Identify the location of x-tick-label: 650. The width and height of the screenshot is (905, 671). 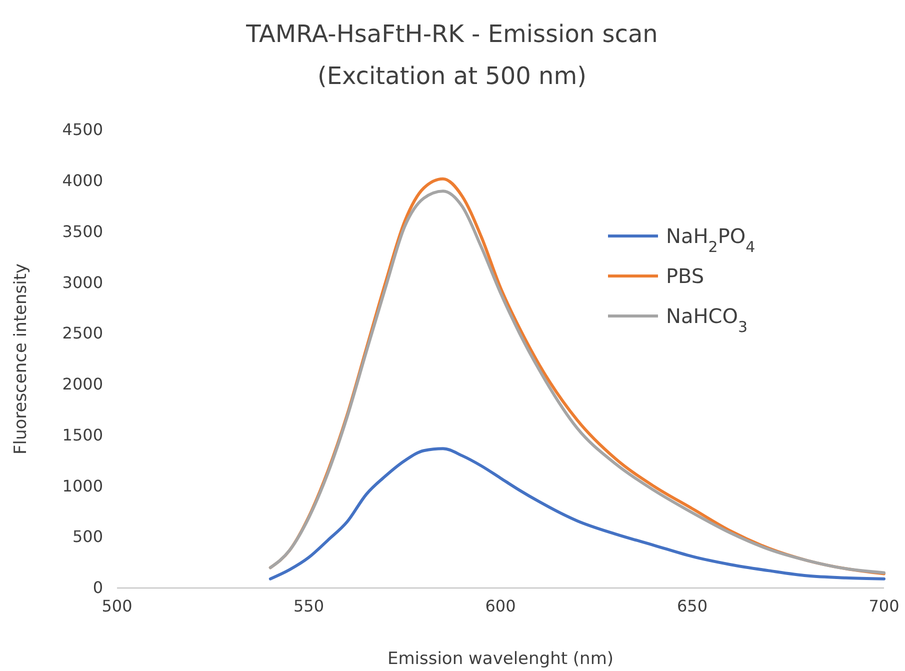
(692, 606).